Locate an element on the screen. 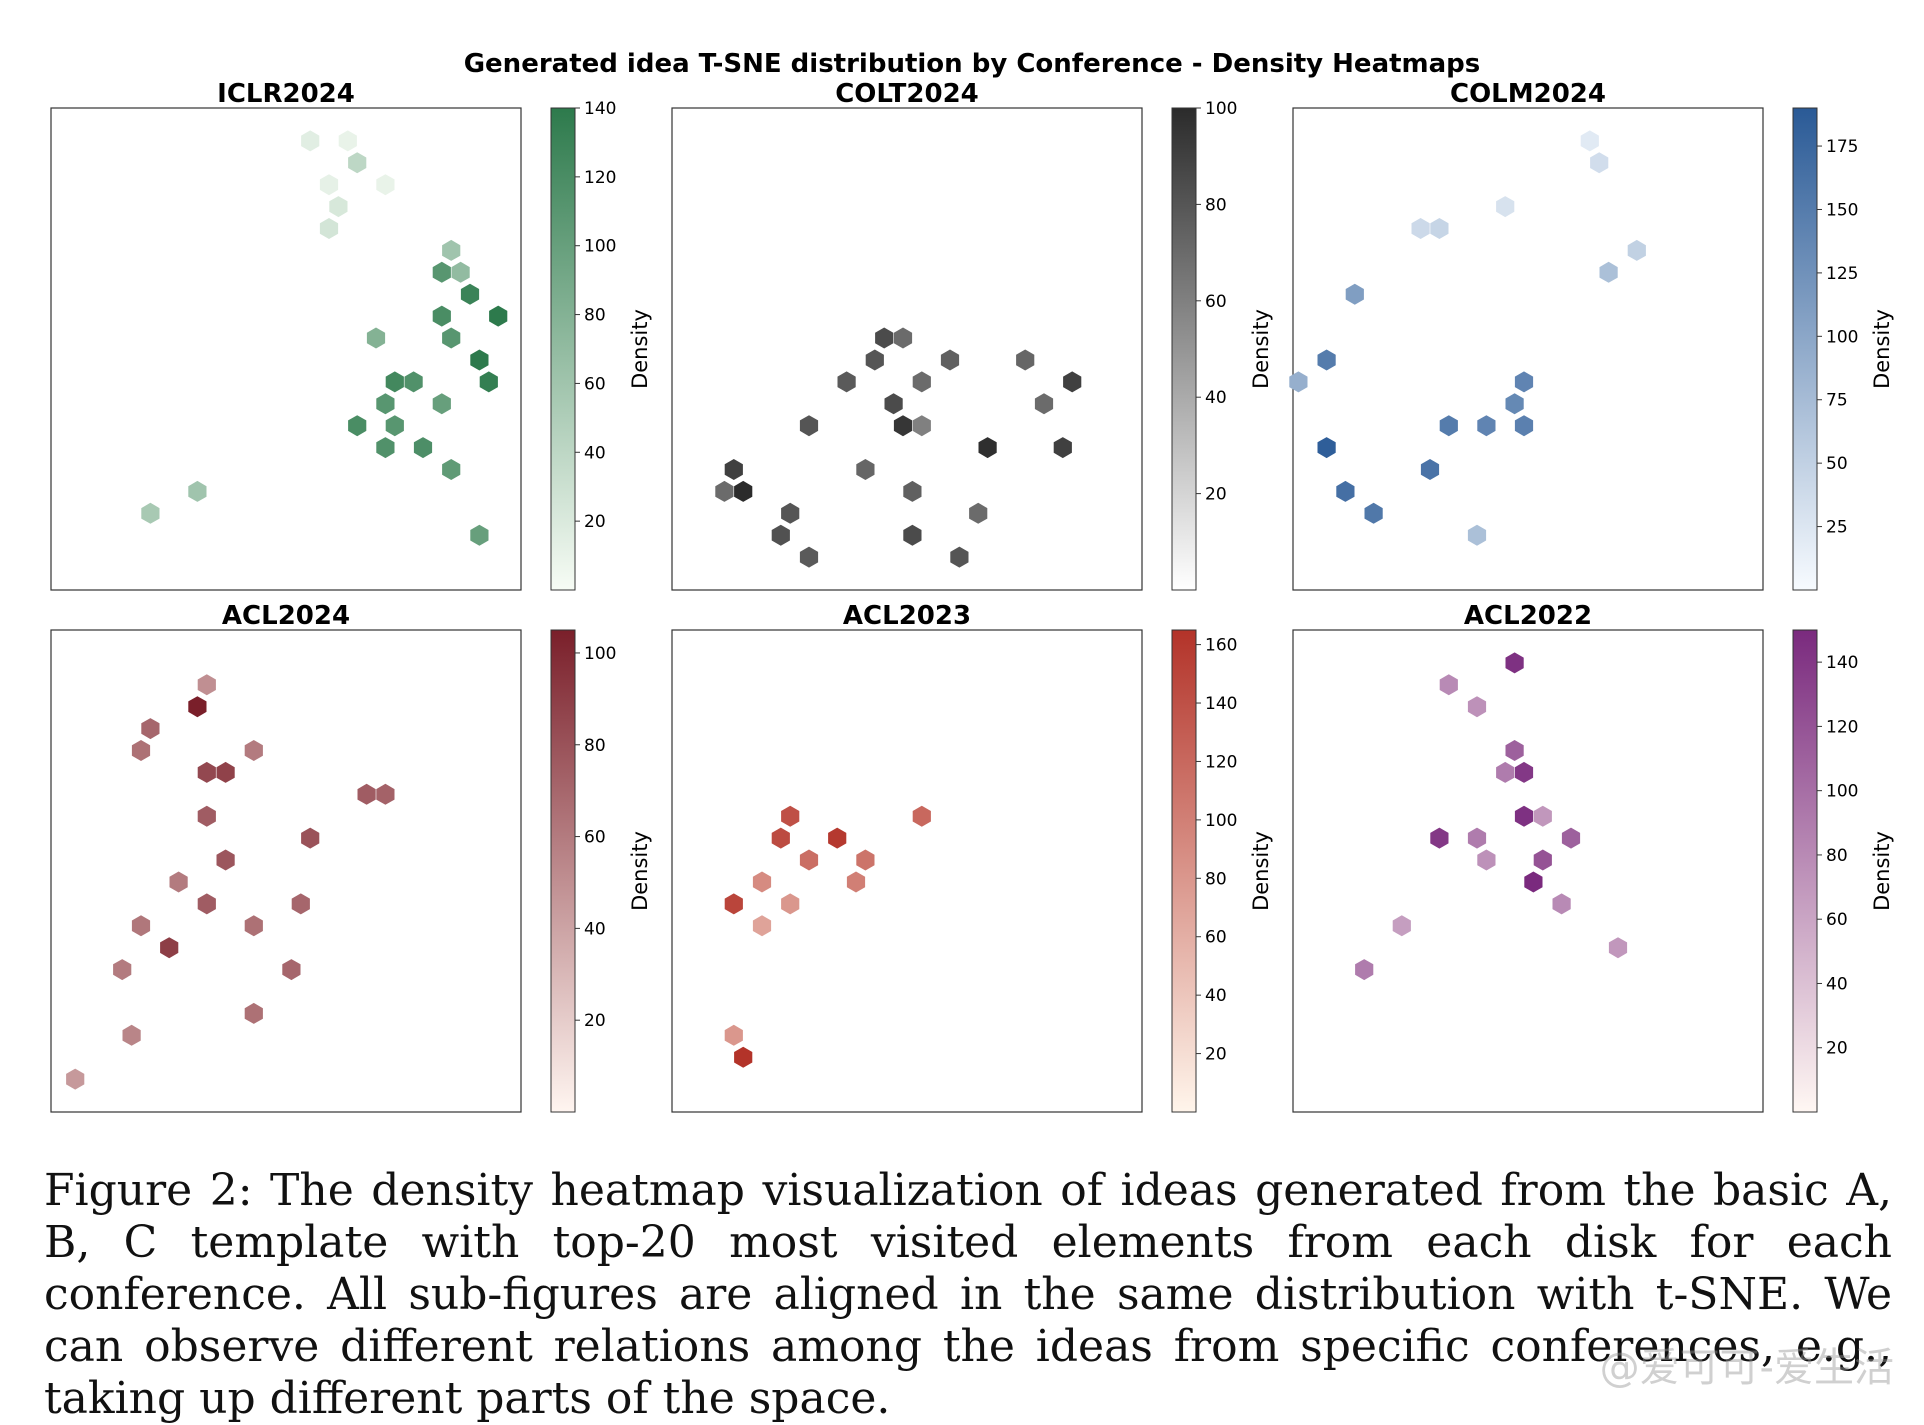 The image size is (1924, 1425). colorbar-tick-label: 50 is located at coordinates (1837, 464).